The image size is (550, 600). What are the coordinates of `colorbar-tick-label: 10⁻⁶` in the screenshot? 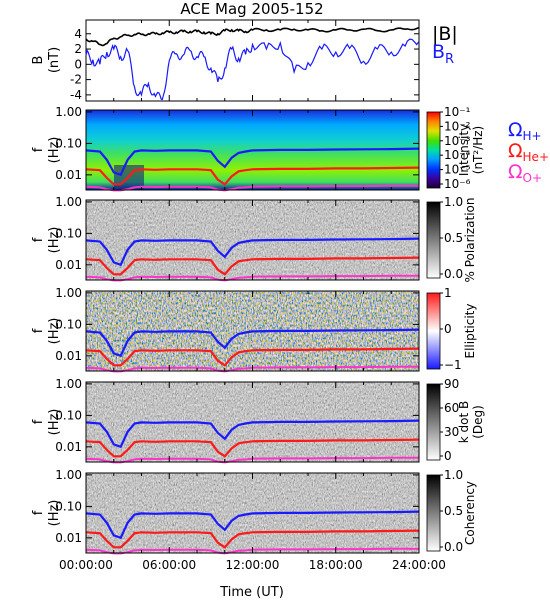 It's located at (457, 184).